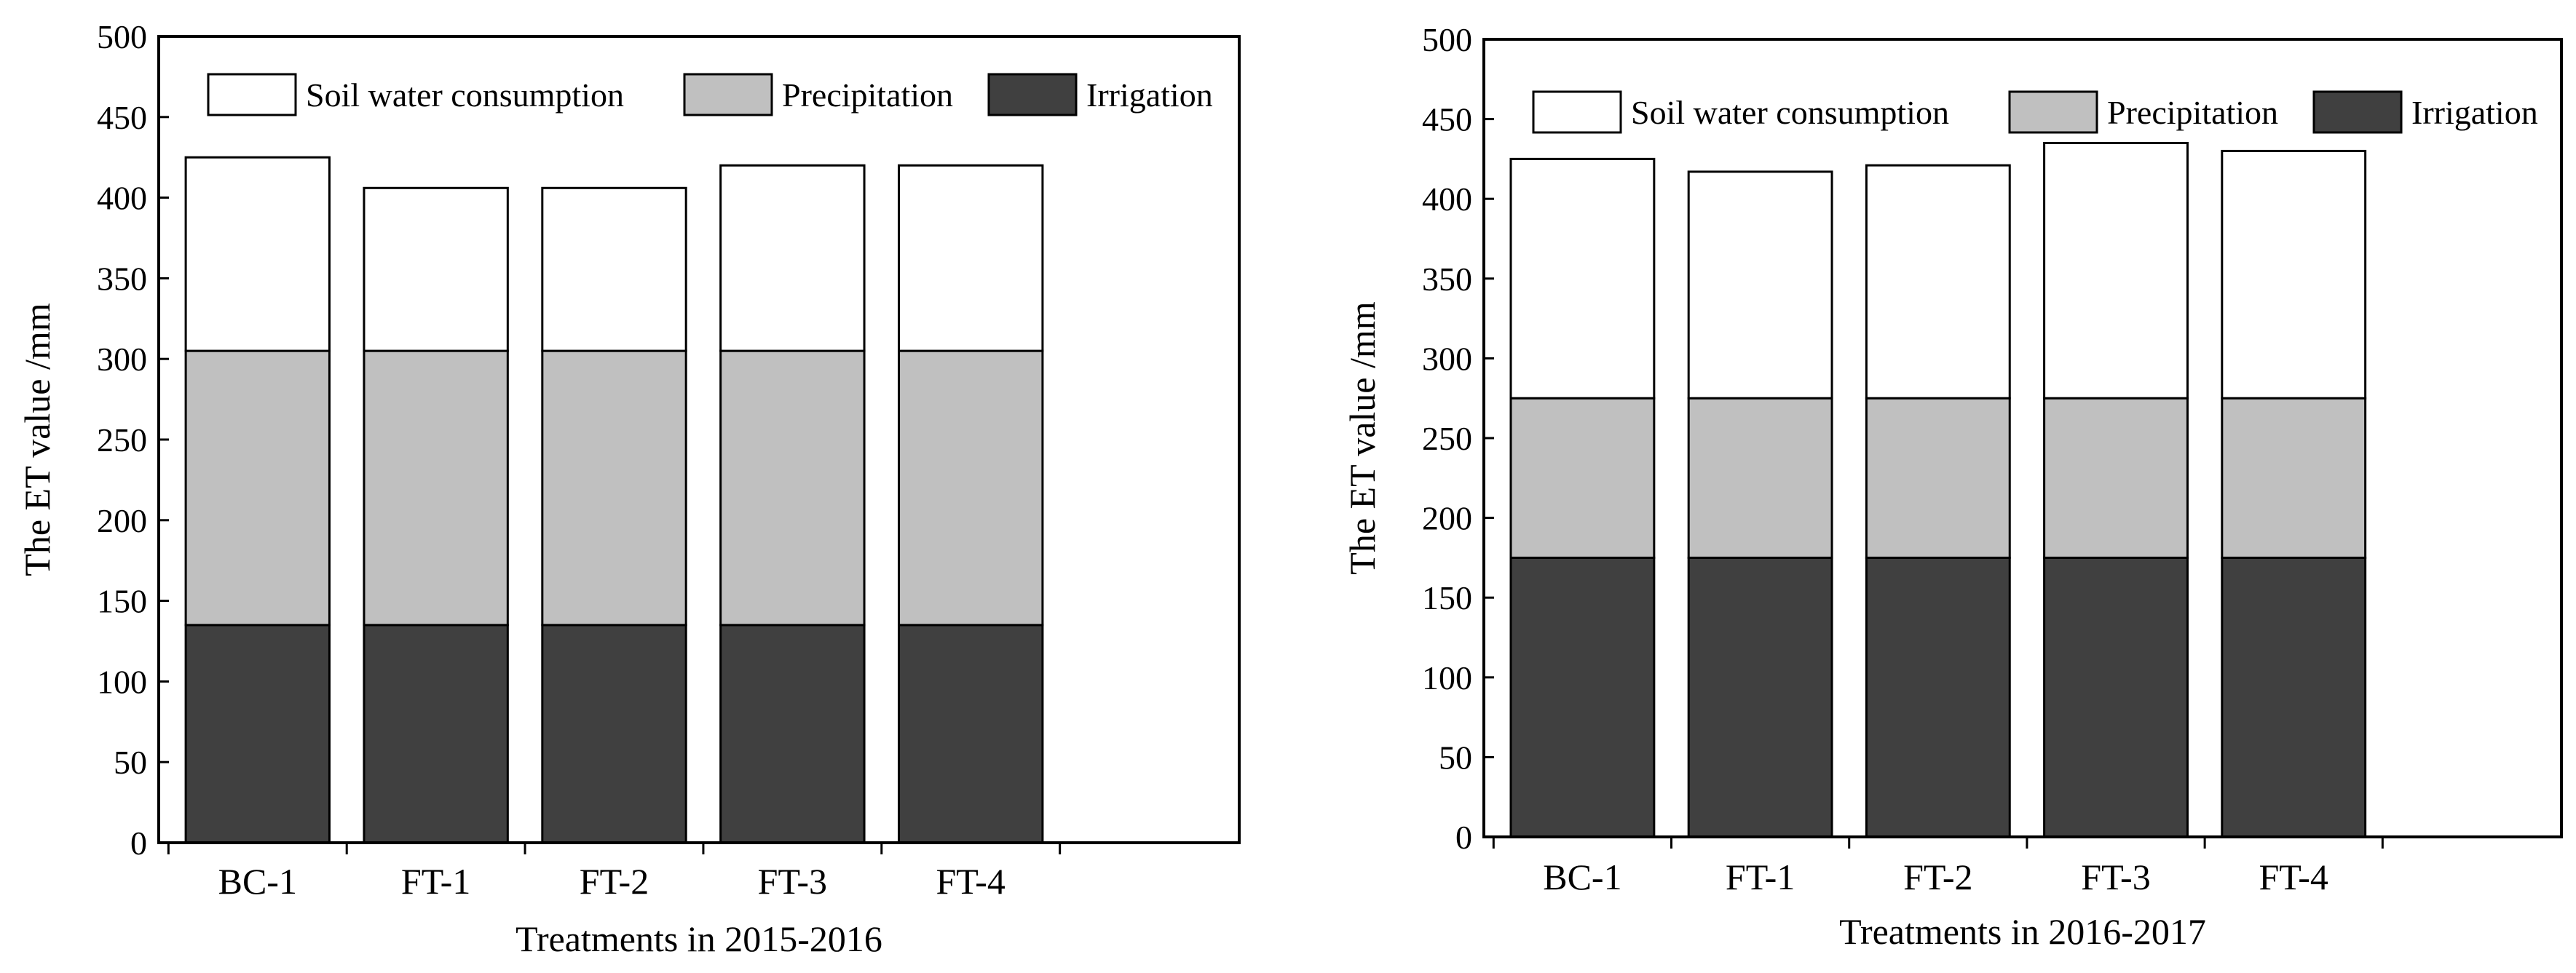  What do you see at coordinates (698, 938) in the screenshot?
I see `x-axis-title: Treatments in 2015-2016` at bounding box center [698, 938].